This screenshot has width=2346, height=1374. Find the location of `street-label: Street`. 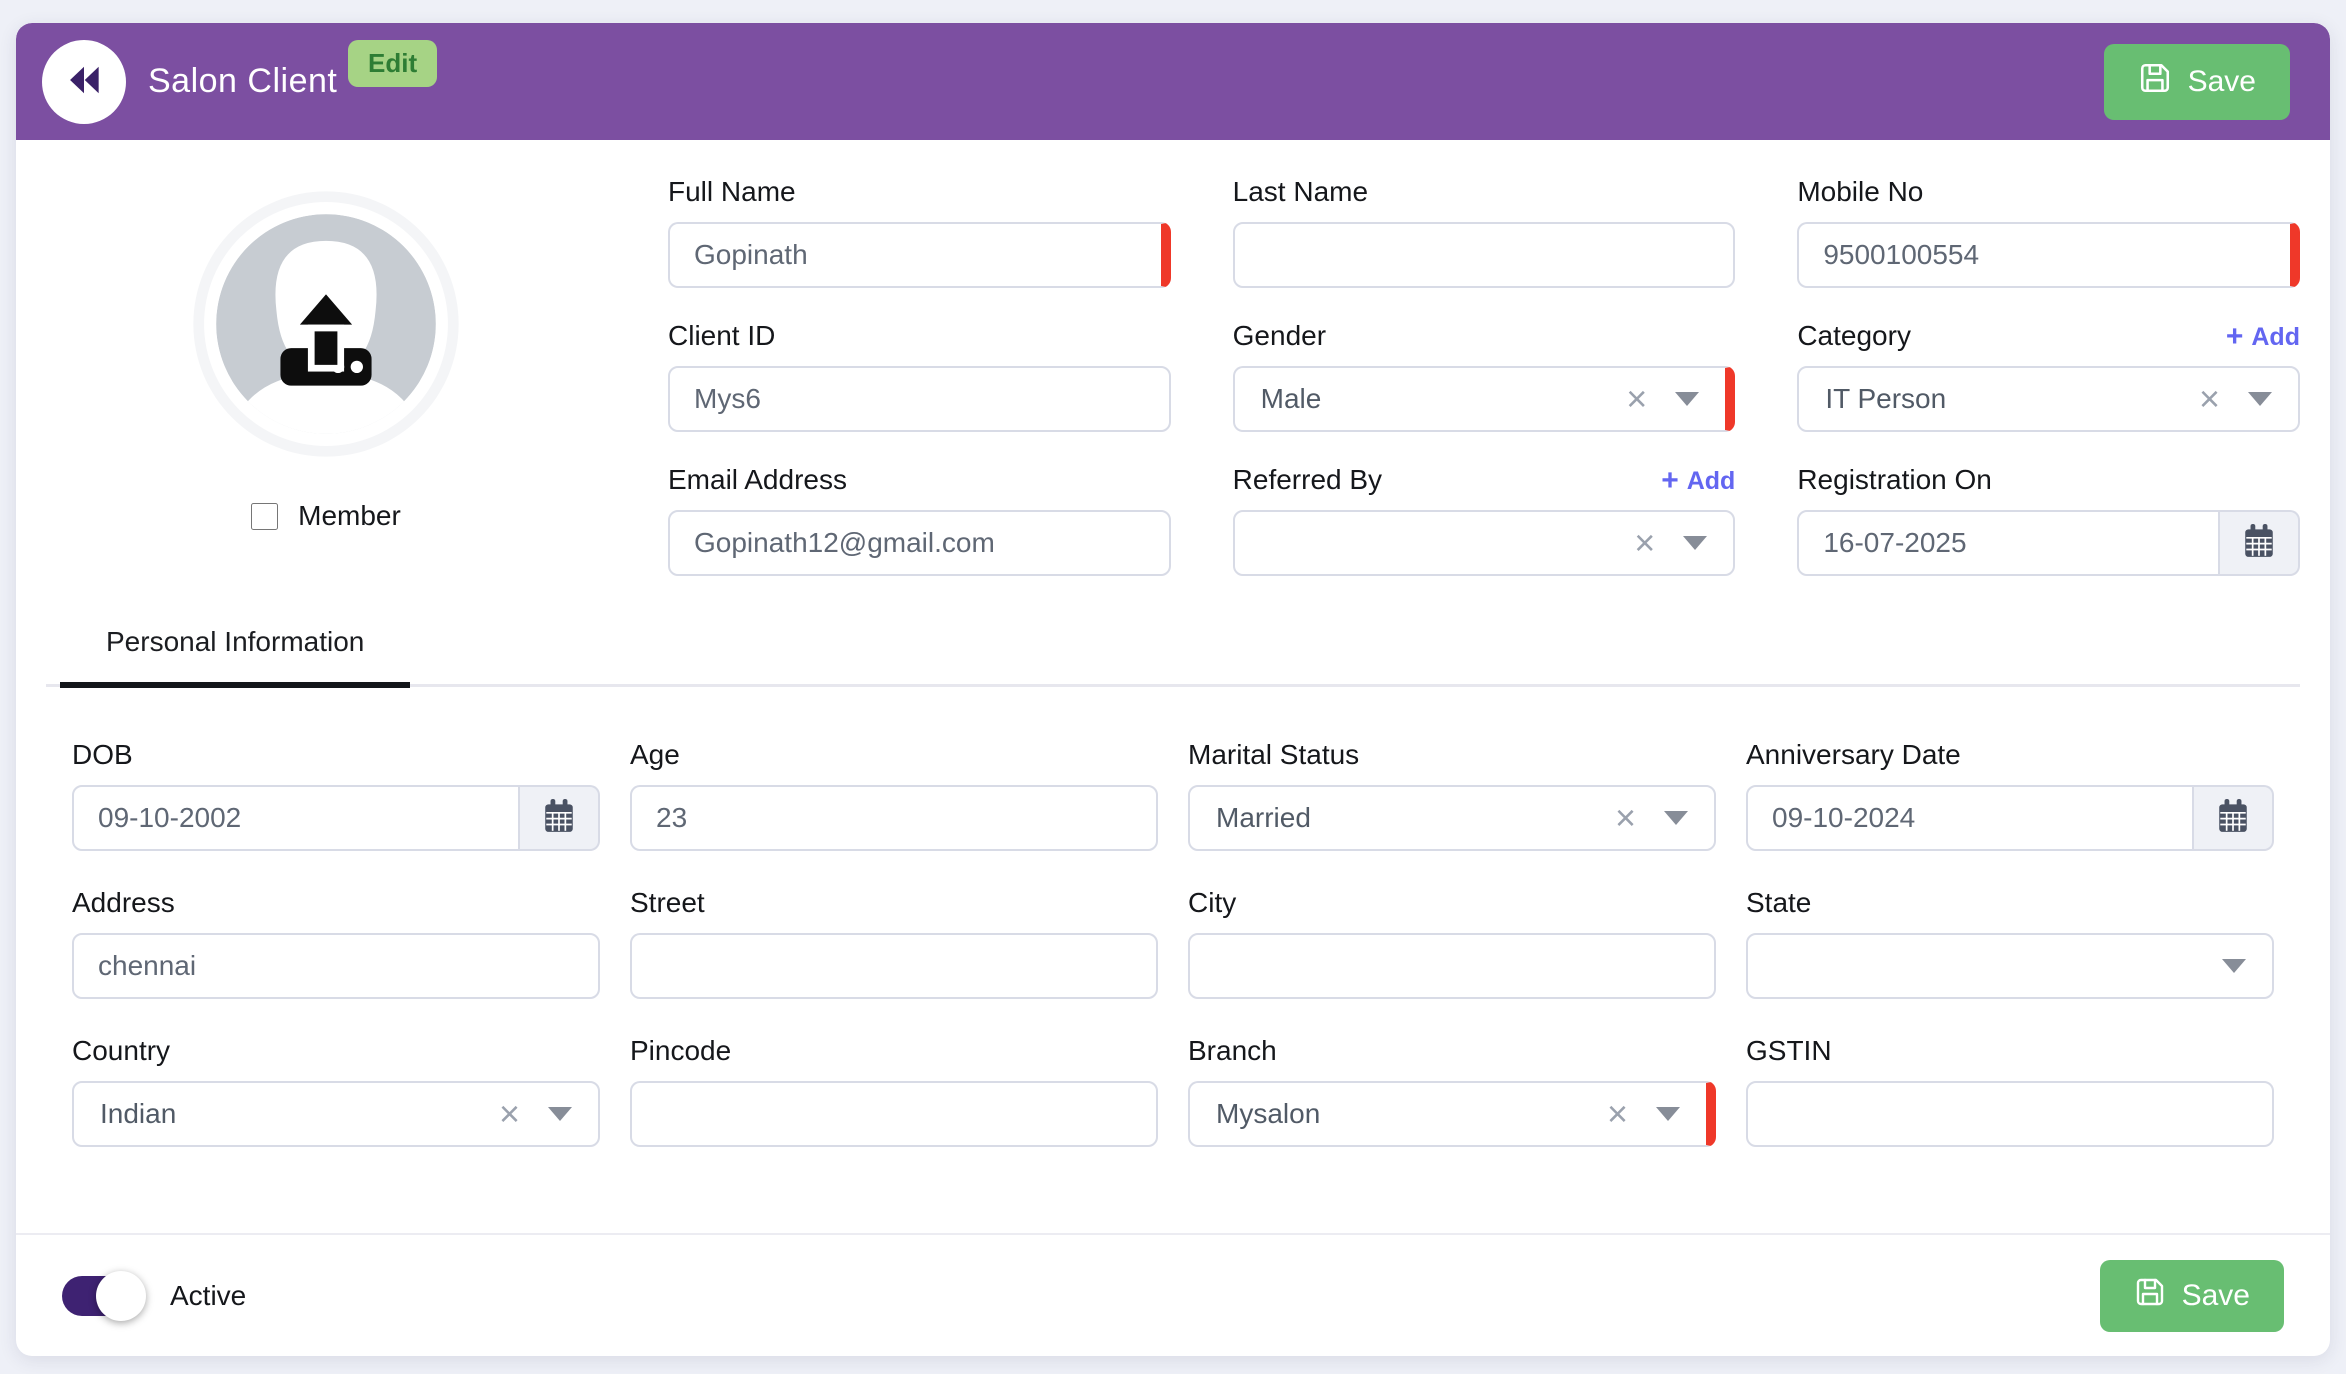

street-label: Street is located at coordinates (667, 902).